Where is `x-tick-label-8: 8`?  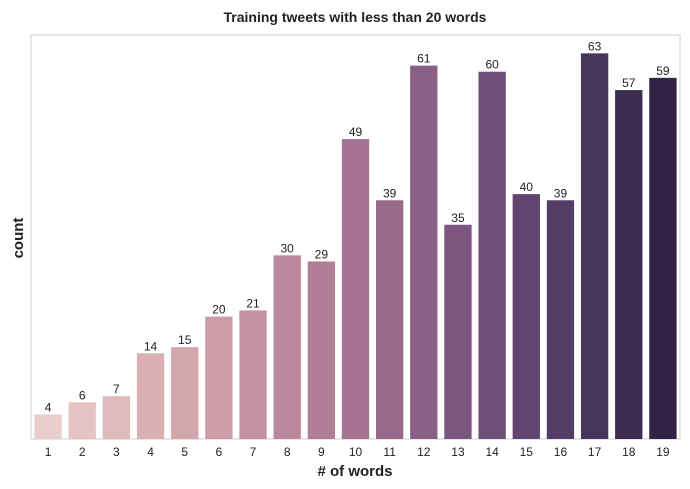 x-tick-label-8: 8 is located at coordinates (287, 452).